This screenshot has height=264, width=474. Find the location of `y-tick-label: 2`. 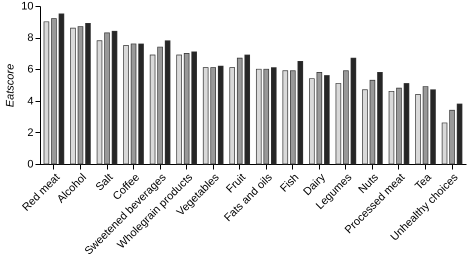

y-tick-label: 2 is located at coordinates (30, 132).